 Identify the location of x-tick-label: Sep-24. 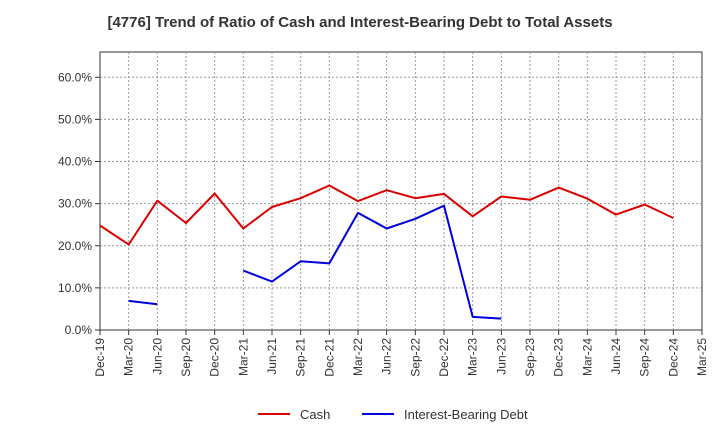
(645, 357).